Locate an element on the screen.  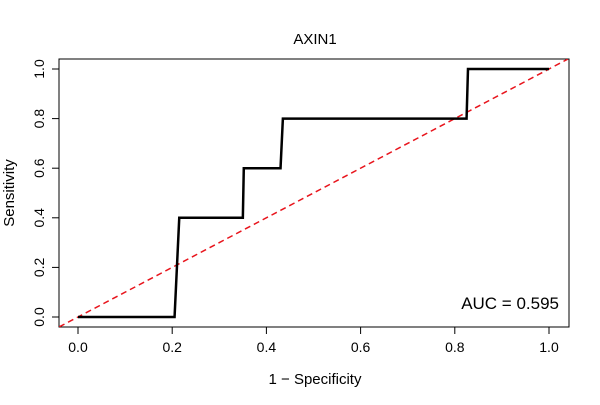
auc-annotation: AUC = 0.595 is located at coordinates (510, 303).